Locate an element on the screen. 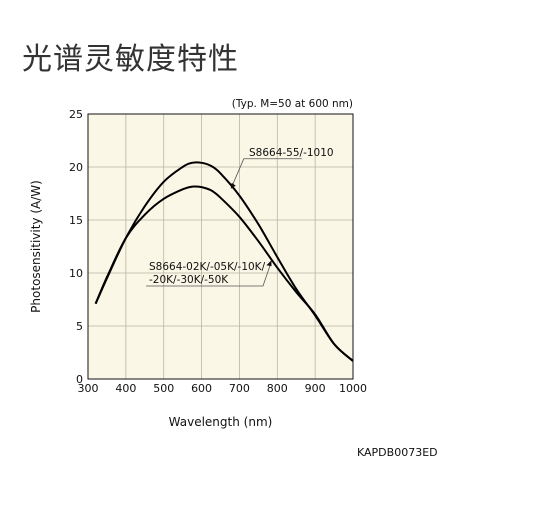  y-tick-label: 25 is located at coordinates (76, 114).